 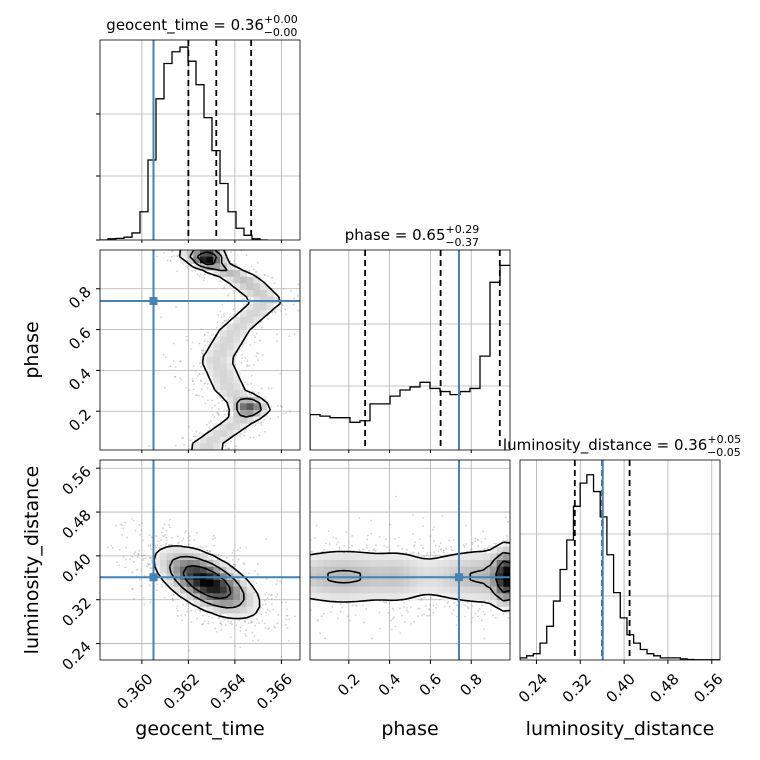 I want to click on histogram-luminosity_distance, so click(x=620, y=567).